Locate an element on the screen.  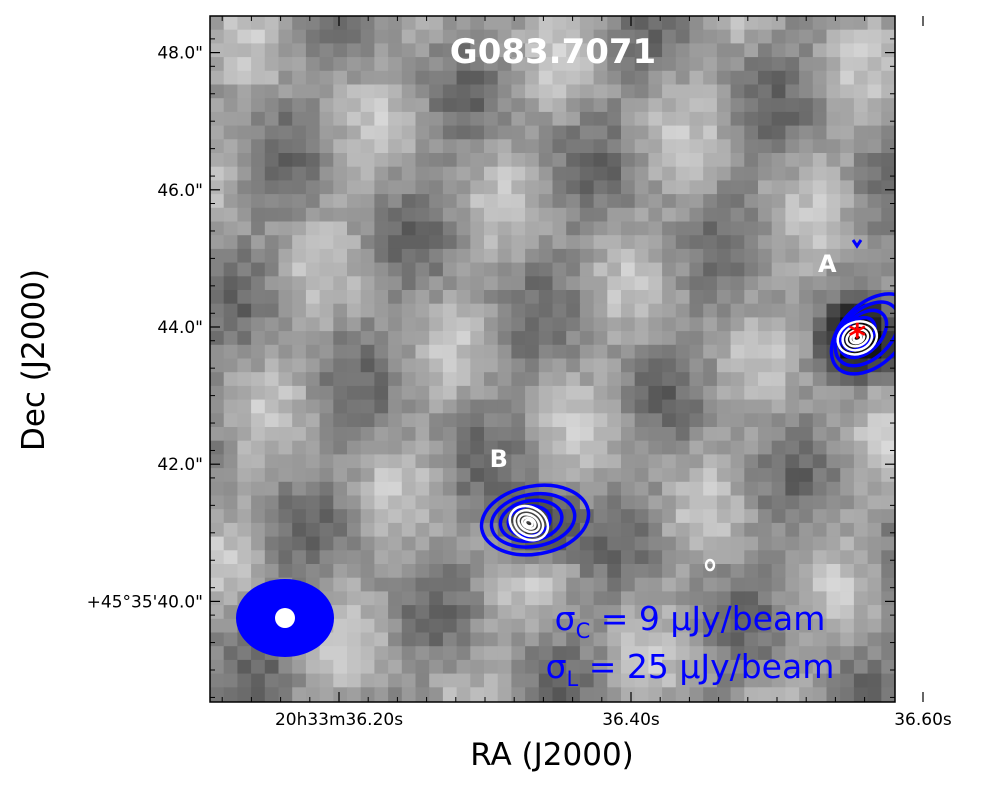
contour-l-spur is located at coordinates (857, 244).